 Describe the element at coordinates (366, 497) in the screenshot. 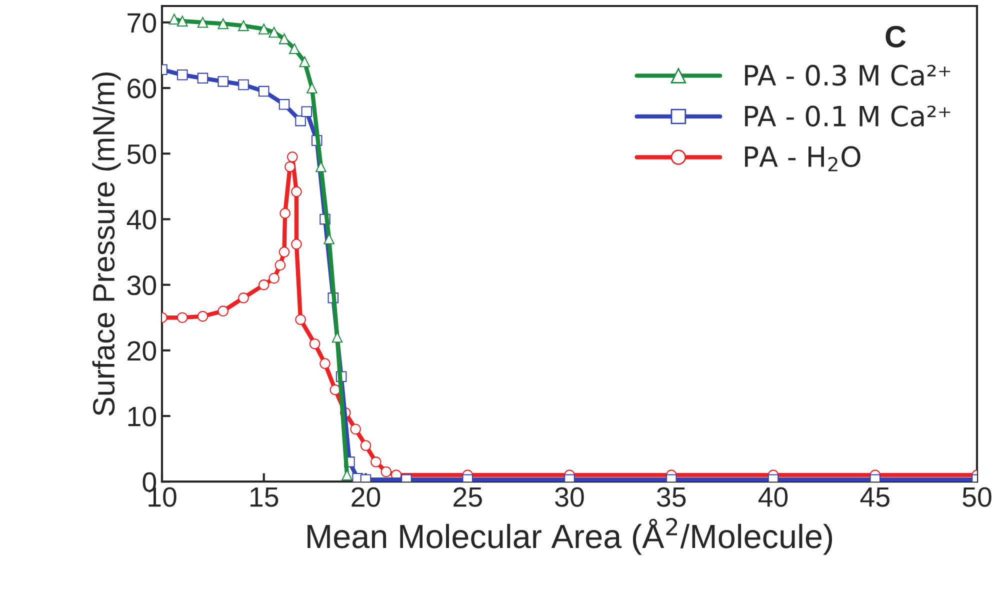

I see `x-tick-label: 20` at that location.